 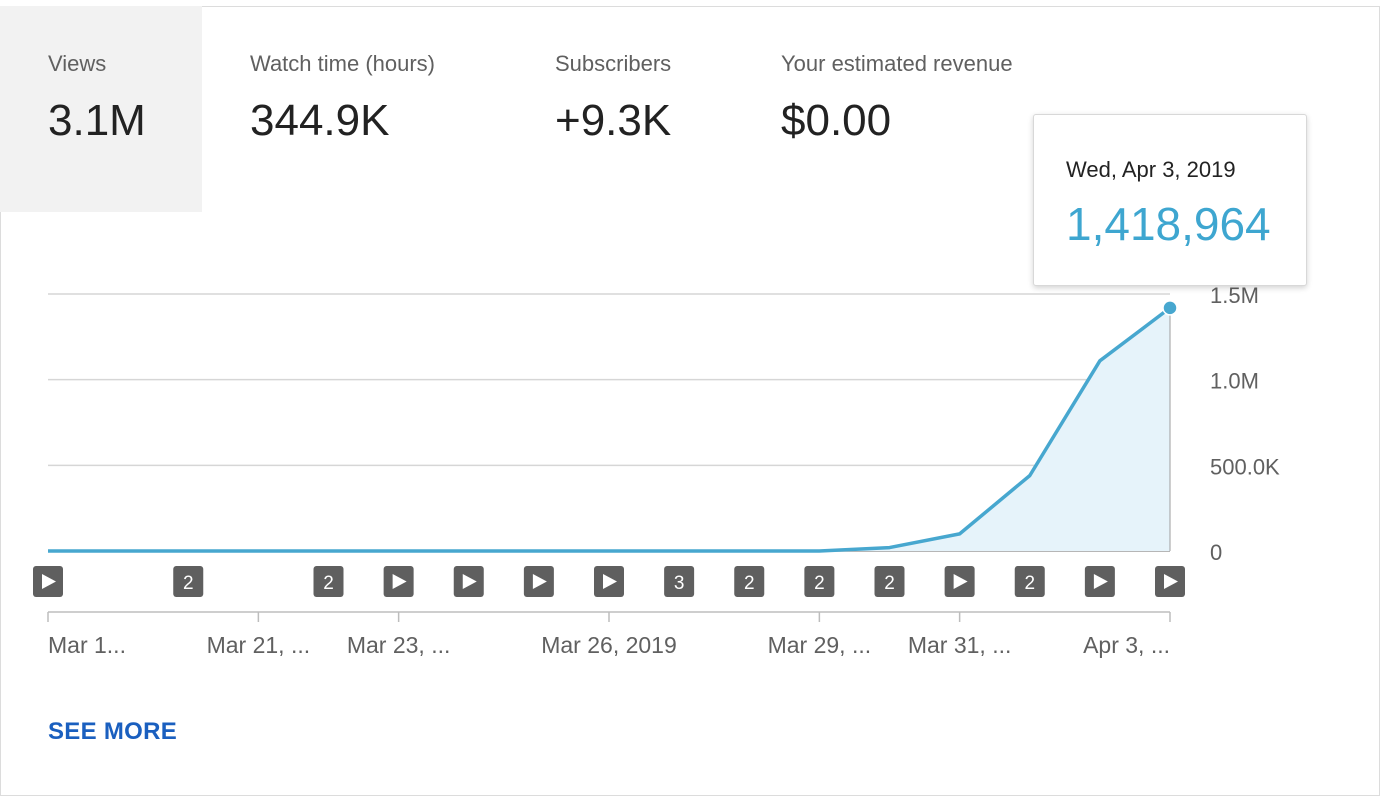 I want to click on metric-label: Your estimated revenue, so click(x=897, y=63).